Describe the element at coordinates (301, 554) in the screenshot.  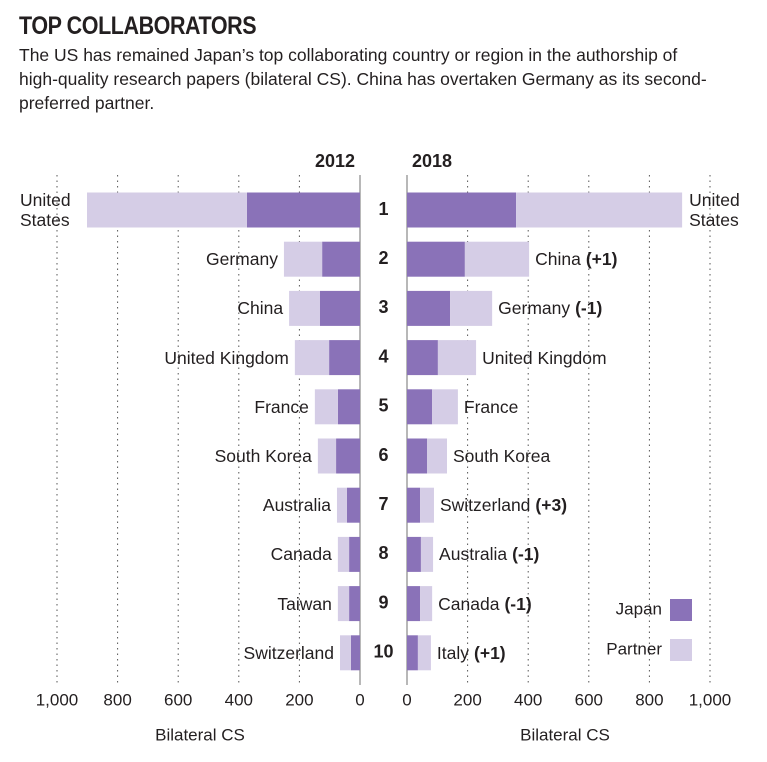
I see `category-label: Canada` at that location.